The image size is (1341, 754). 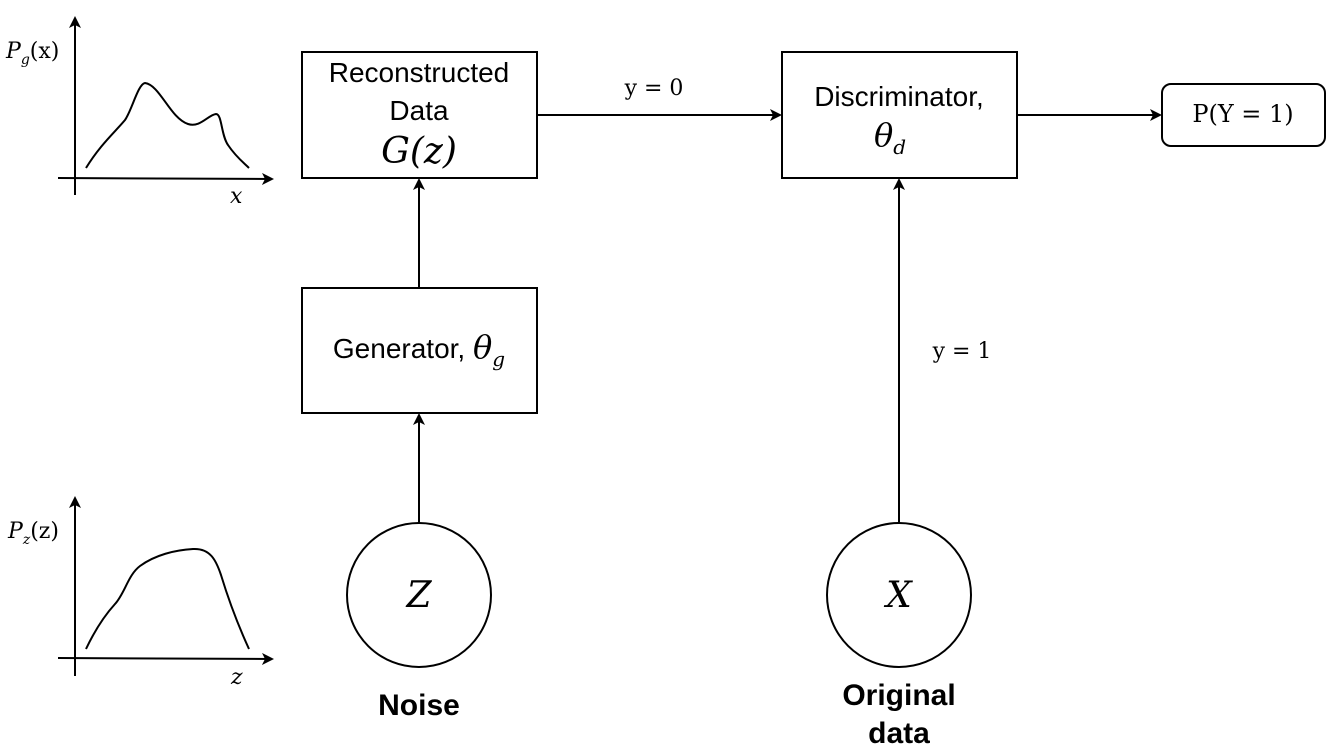 I want to click on generator-box: Generator, θg, so click(x=419, y=350).